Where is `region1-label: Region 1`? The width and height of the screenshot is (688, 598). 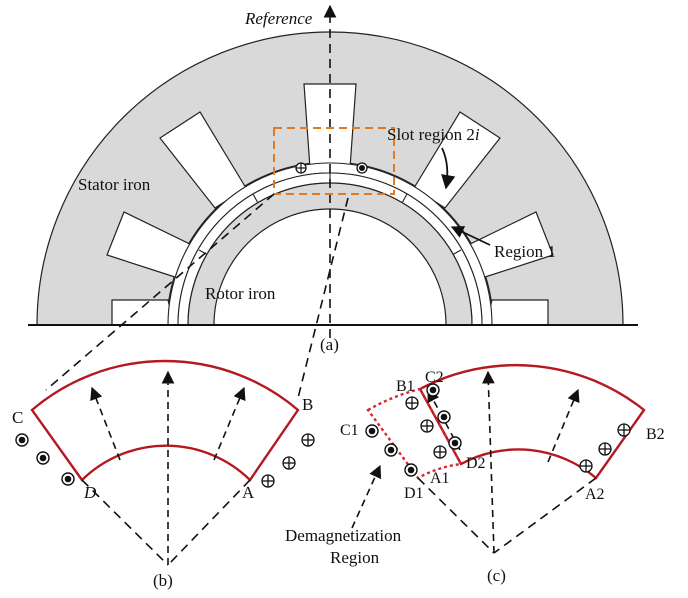
region1-label: Region 1 is located at coordinates (525, 251).